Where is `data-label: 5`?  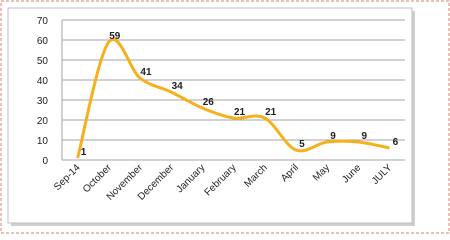
data-label: 5 is located at coordinates (302, 144).